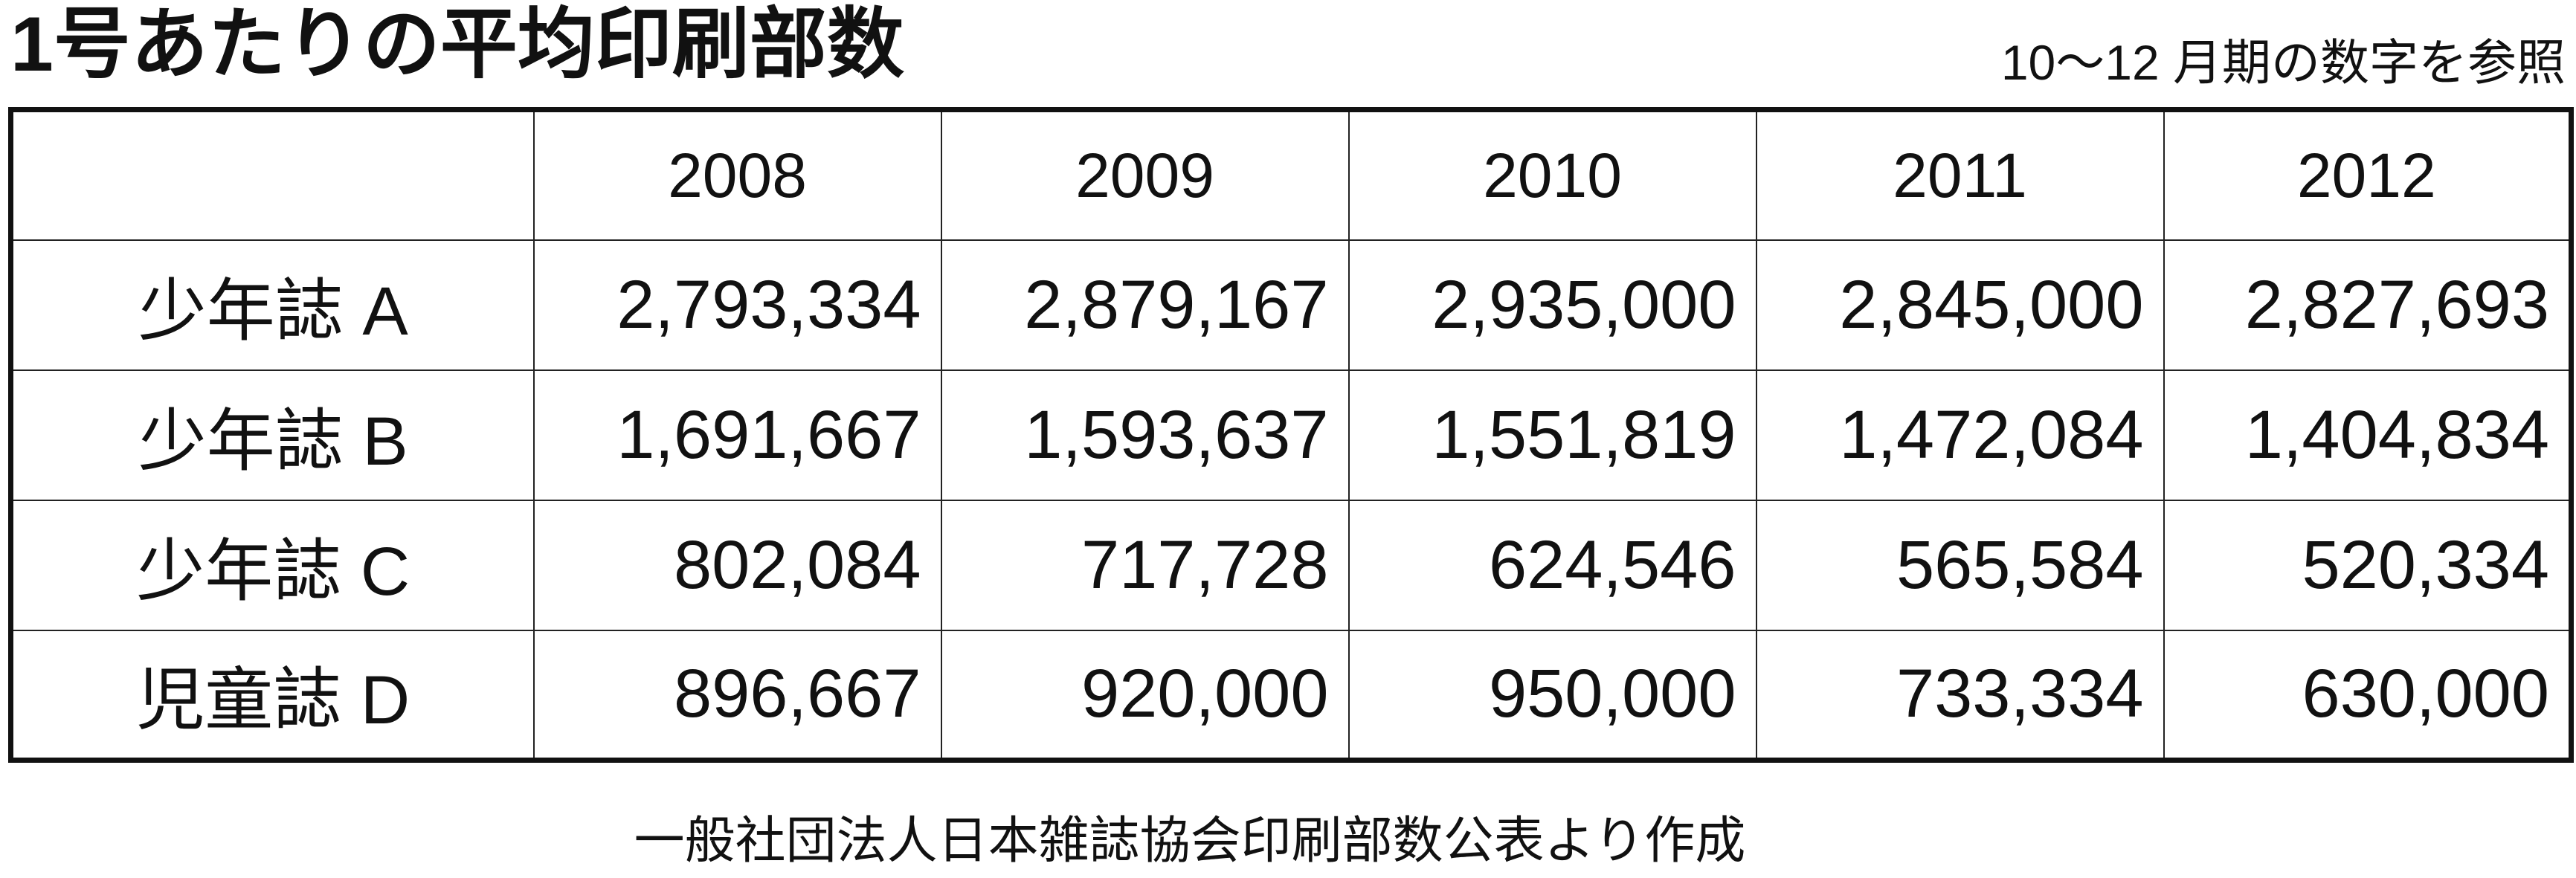 The width and height of the screenshot is (2576, 878). I want to click on value-cell: 2,879,167, so click(1145, 305).